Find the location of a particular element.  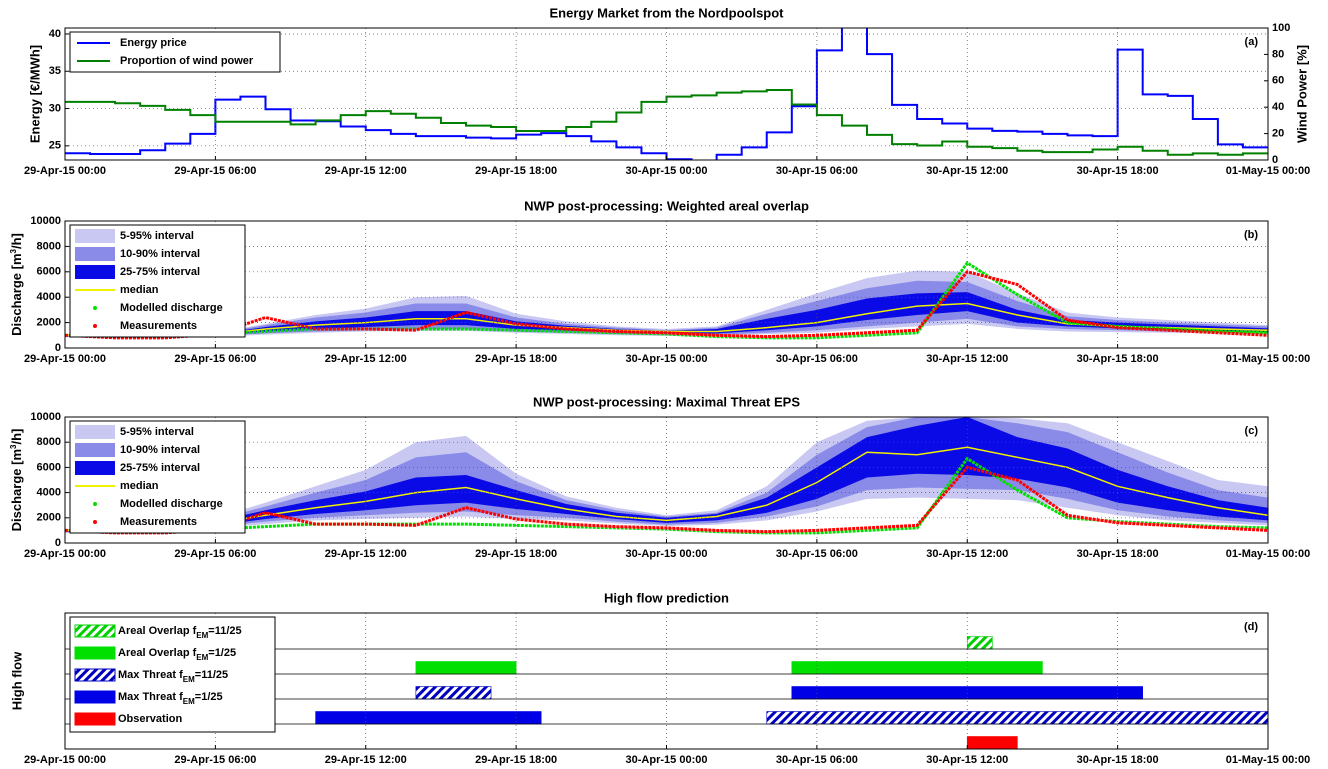

panel-annotation: (b) is located at coordinates (1251, 235).